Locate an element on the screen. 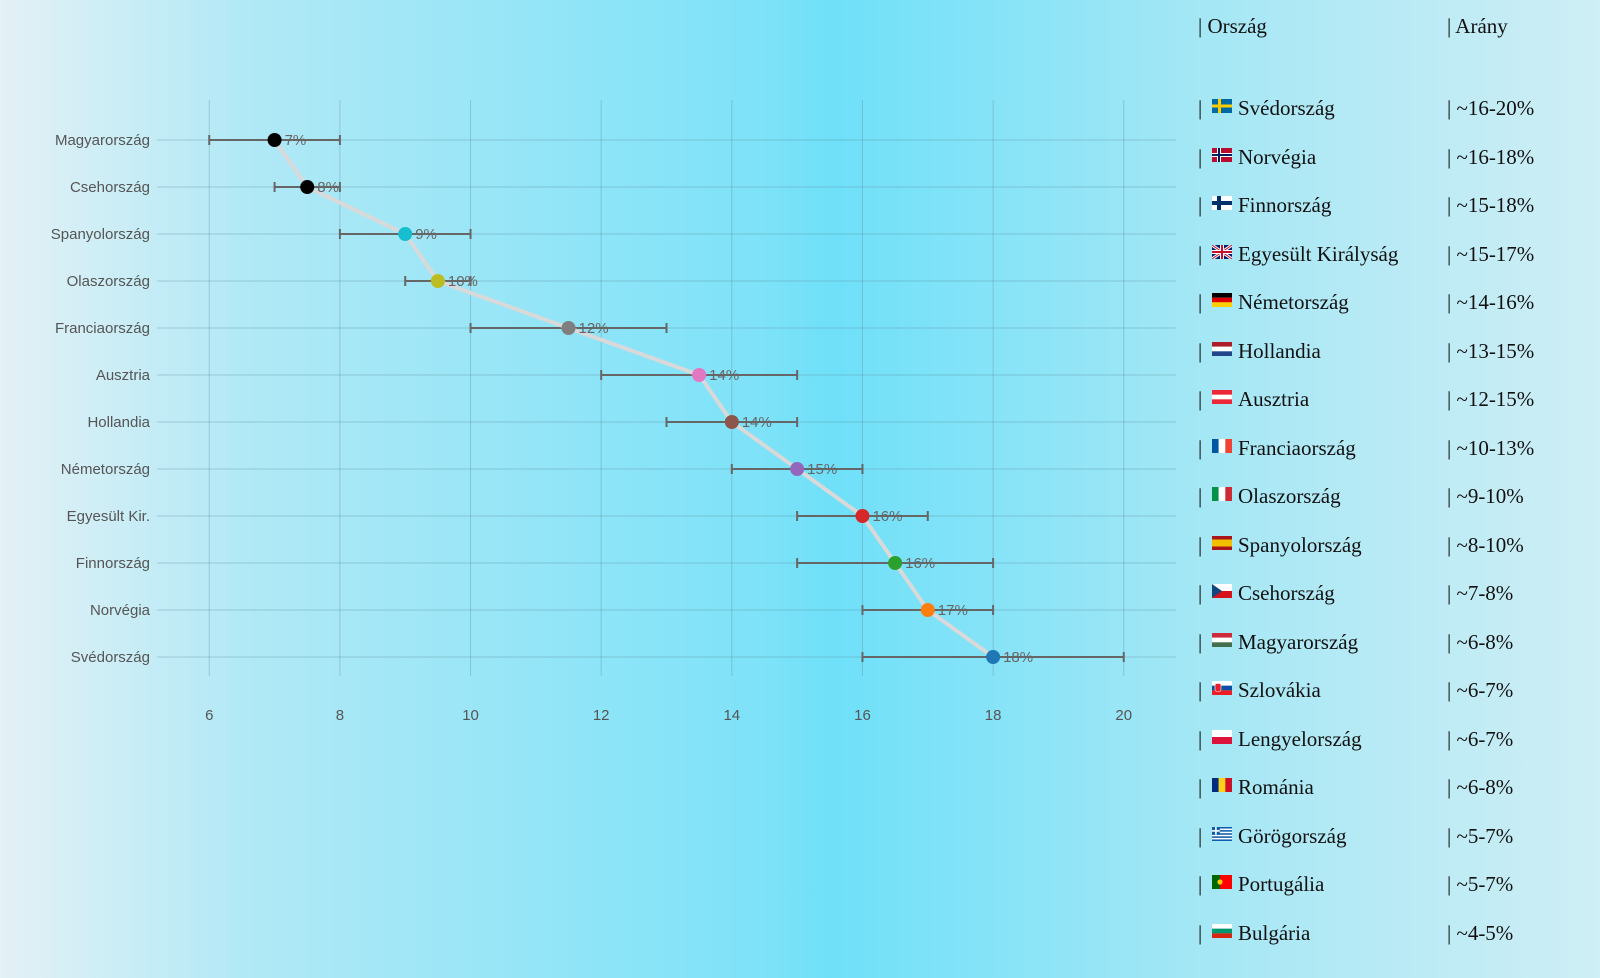 The image size is (1600, 978). x-tick-label: 16 is located at coordinates (862, 715).